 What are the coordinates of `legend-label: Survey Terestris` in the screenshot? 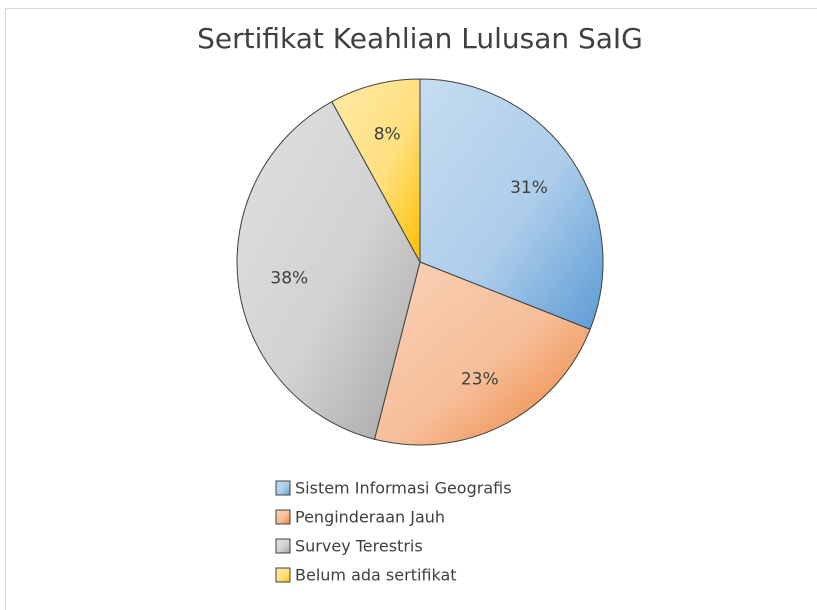 It's located at (359, 546).